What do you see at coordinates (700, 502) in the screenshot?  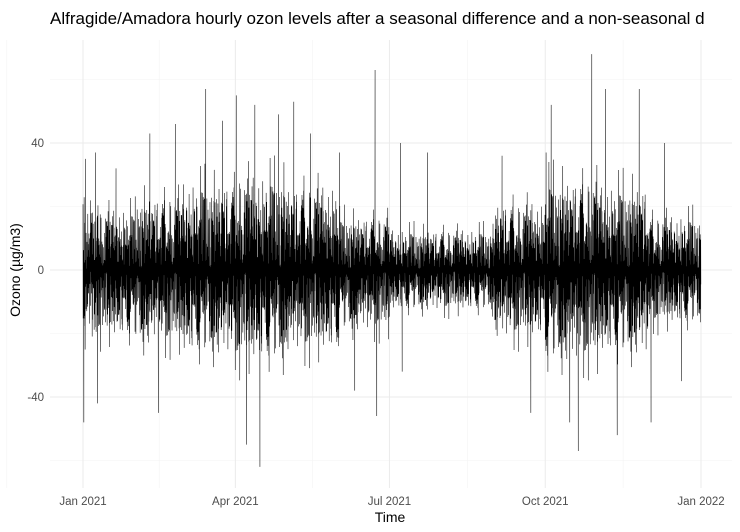 I see `x-tick-label: Jan 2022` at bounding box center [700, 502].